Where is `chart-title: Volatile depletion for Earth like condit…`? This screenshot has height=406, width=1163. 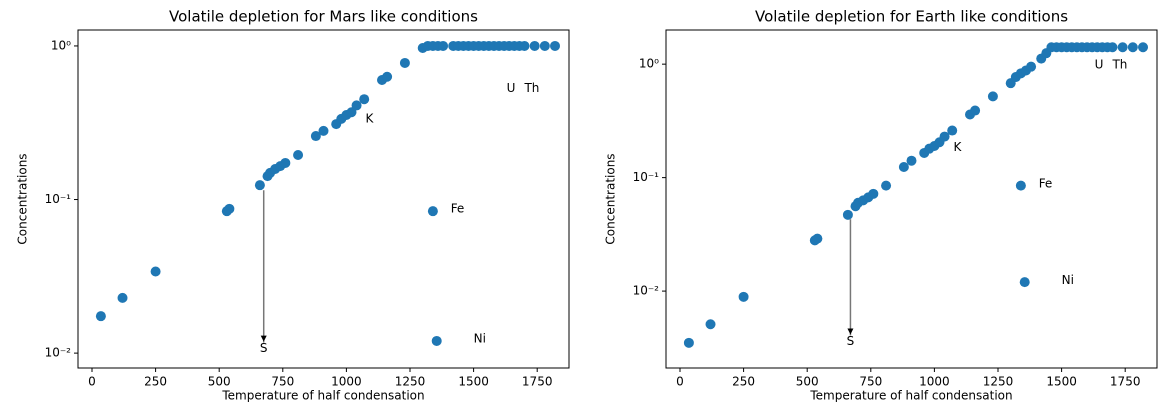 chart-title: Volatile depletion for Earth like condit… is located at coordinates (911, 17).